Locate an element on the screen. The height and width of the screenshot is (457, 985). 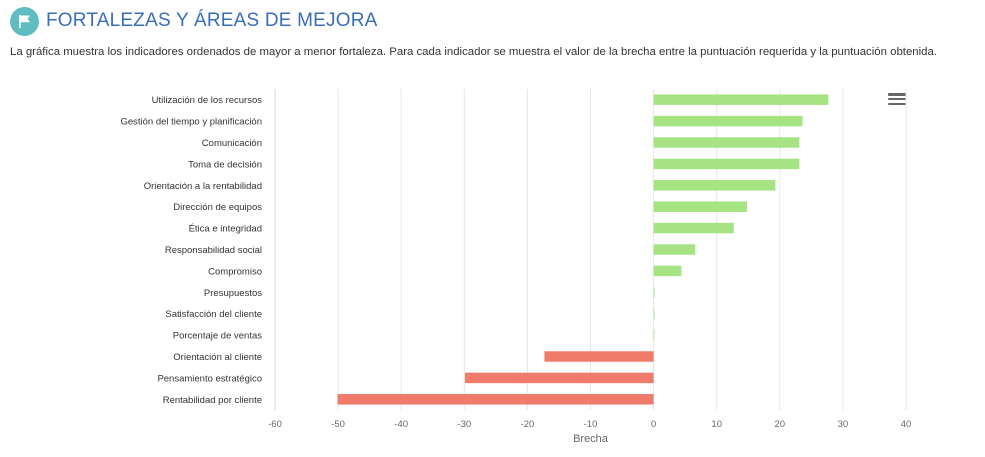
x-tick-label: 20 is located at coordinates (780, 424).